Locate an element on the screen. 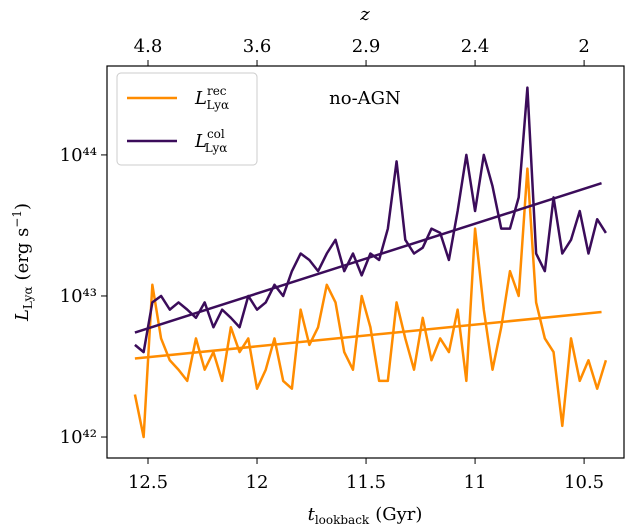 The image size is (634, 529). x-label-unit: (Gyr) is located at coordinates (398, 514).